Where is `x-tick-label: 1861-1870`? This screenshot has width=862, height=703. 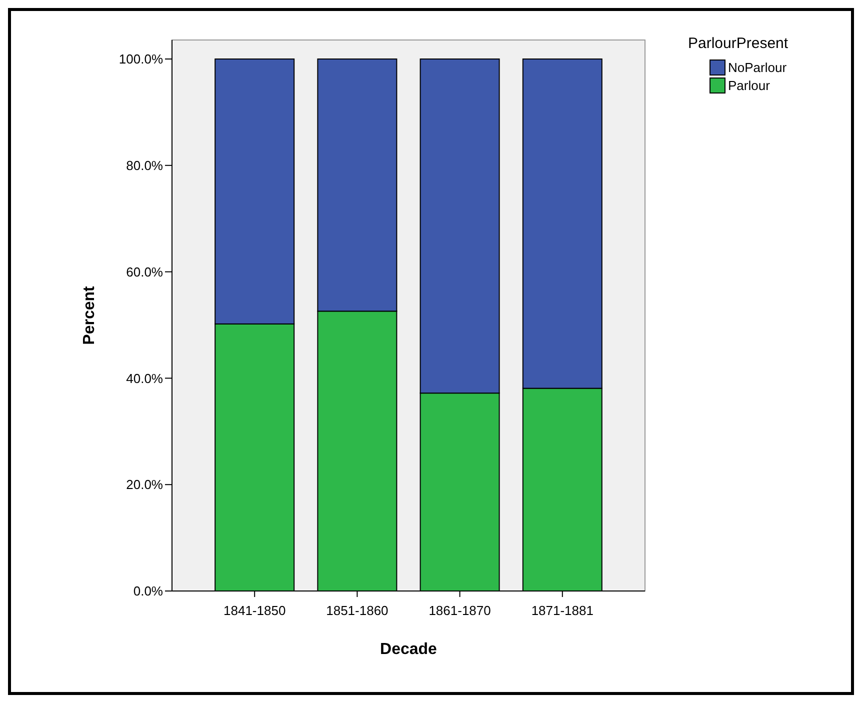 x-tick-label: 1861-1870 is located at coordinates (459, 610).